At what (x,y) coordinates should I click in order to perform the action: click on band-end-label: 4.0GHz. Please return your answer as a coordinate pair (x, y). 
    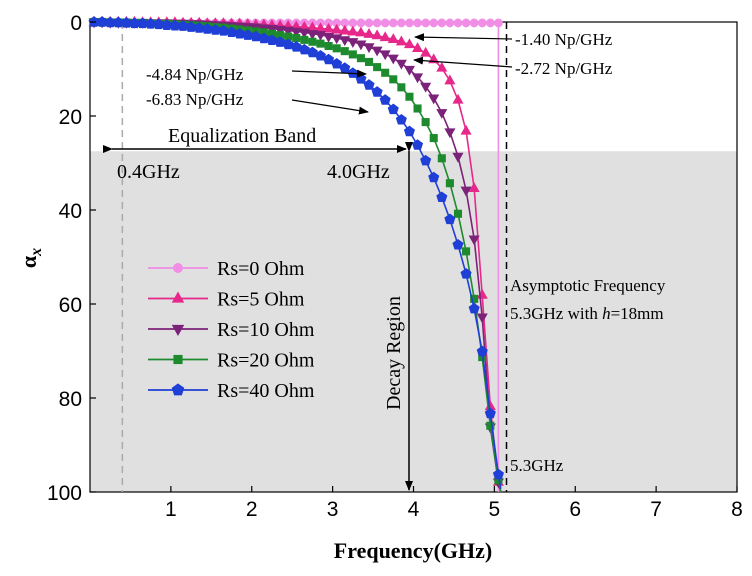
    Looking at the image, I should click on (358, 172).